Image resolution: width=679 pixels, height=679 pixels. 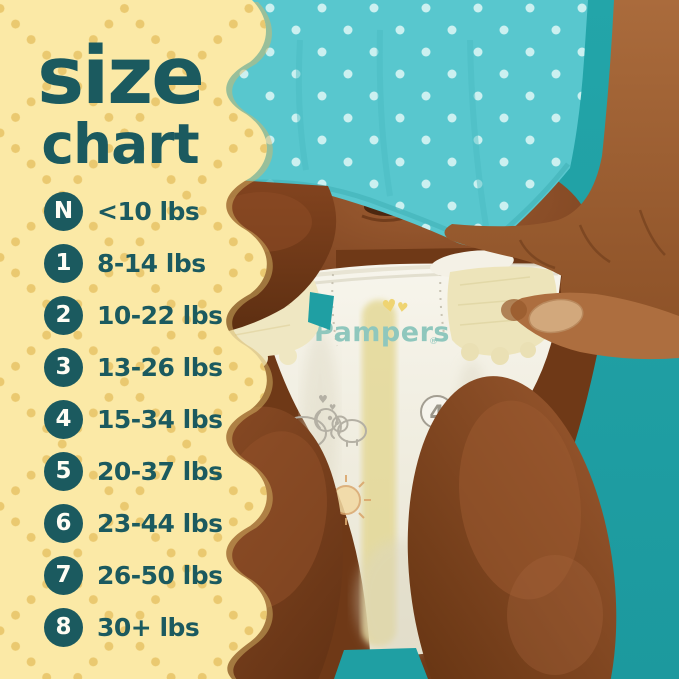 I want to click on size-row-5: 5 20-37 lbs, so click(x=159, y=471).